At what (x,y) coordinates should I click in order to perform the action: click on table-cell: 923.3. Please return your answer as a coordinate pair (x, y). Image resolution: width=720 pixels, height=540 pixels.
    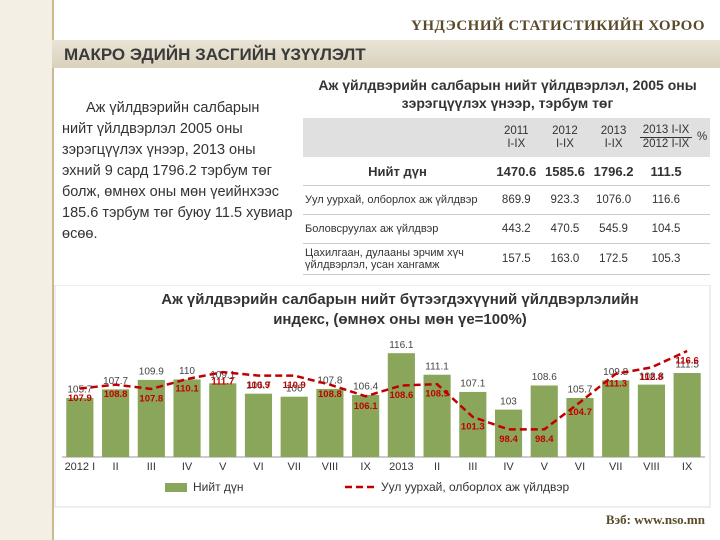
    Looking at the image, I should click on (565, 200).